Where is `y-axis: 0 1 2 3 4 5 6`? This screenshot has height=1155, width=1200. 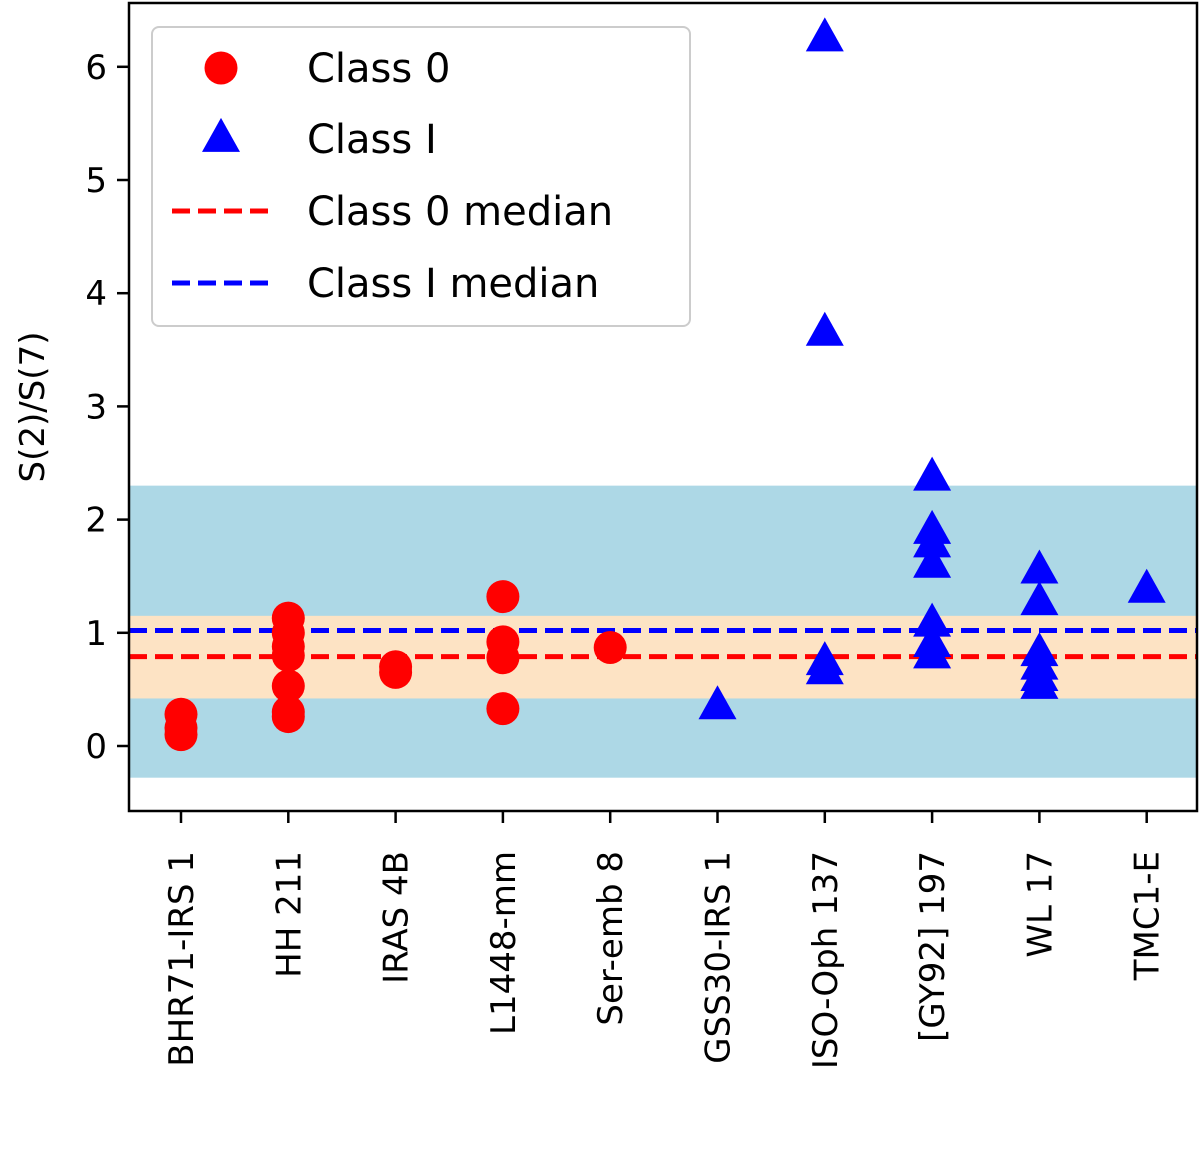 y-axis: 0 1 2 3 4 5 6 is located at coordinates (107, 407).